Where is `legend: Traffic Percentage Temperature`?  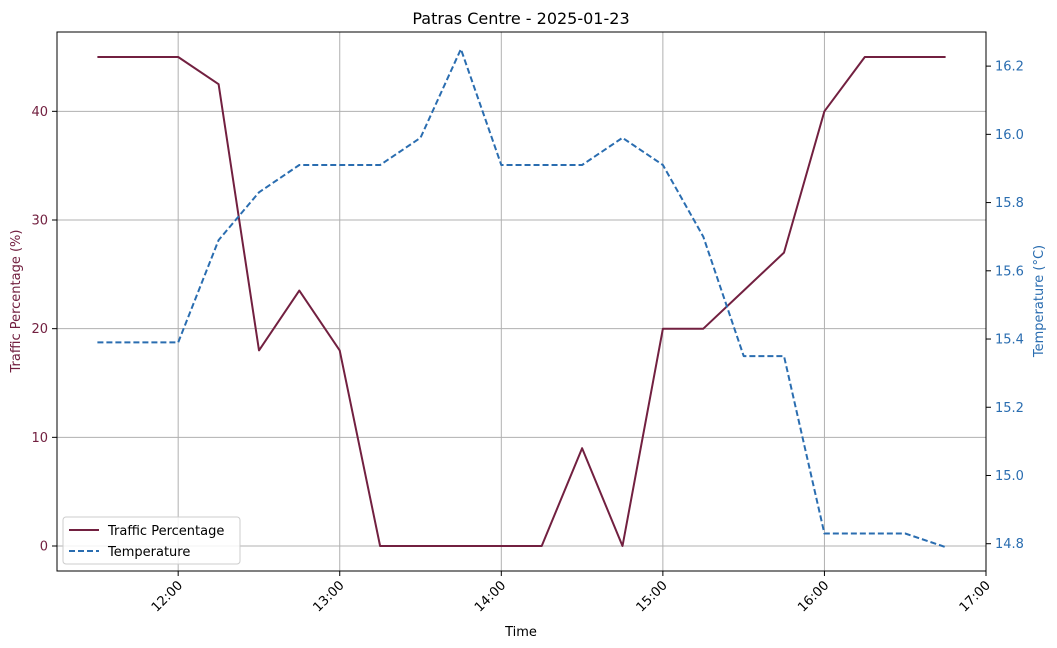 legend: Traffic Percentage Temperature is located at coordinates (151, 540).